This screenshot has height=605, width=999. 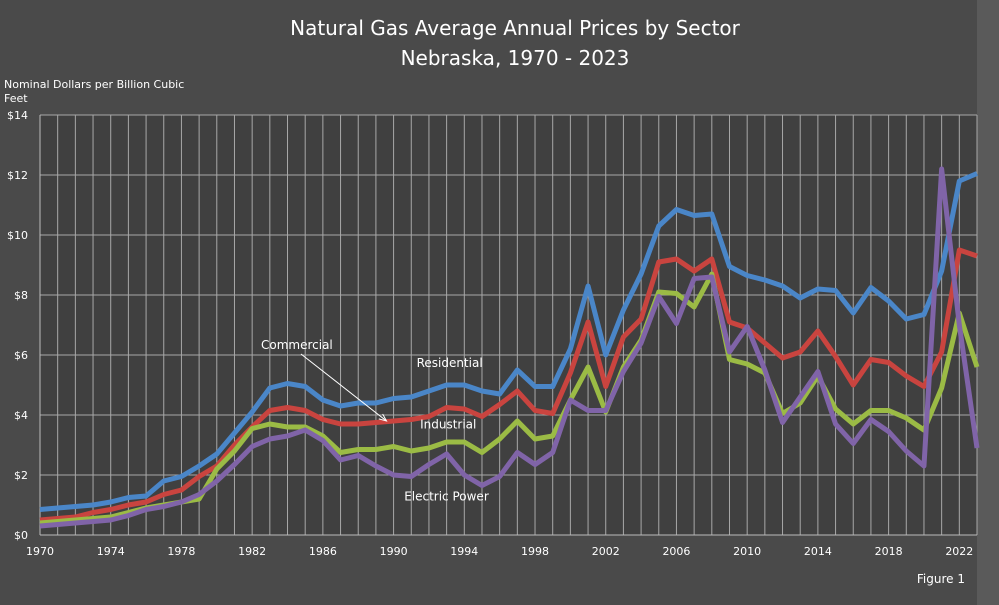 What do you see at coordinates (606, 551) in the screenshot?
I see `x-tick-label: 2002` at bounding box center [606, 551].